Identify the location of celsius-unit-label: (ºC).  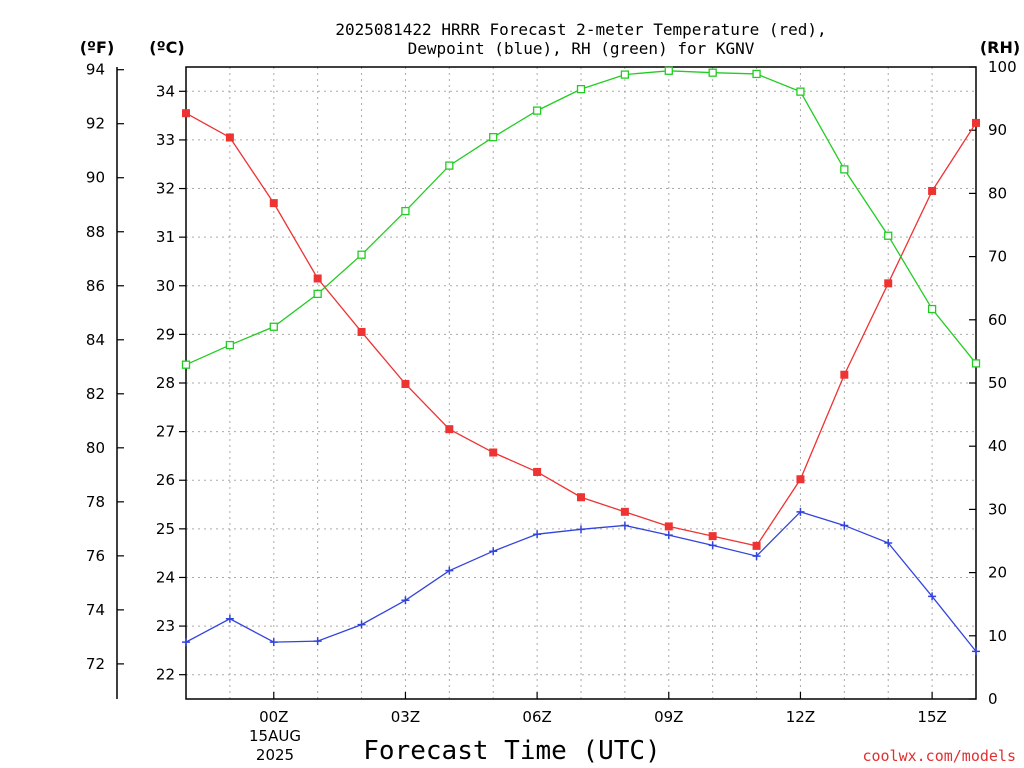
(166, 47).